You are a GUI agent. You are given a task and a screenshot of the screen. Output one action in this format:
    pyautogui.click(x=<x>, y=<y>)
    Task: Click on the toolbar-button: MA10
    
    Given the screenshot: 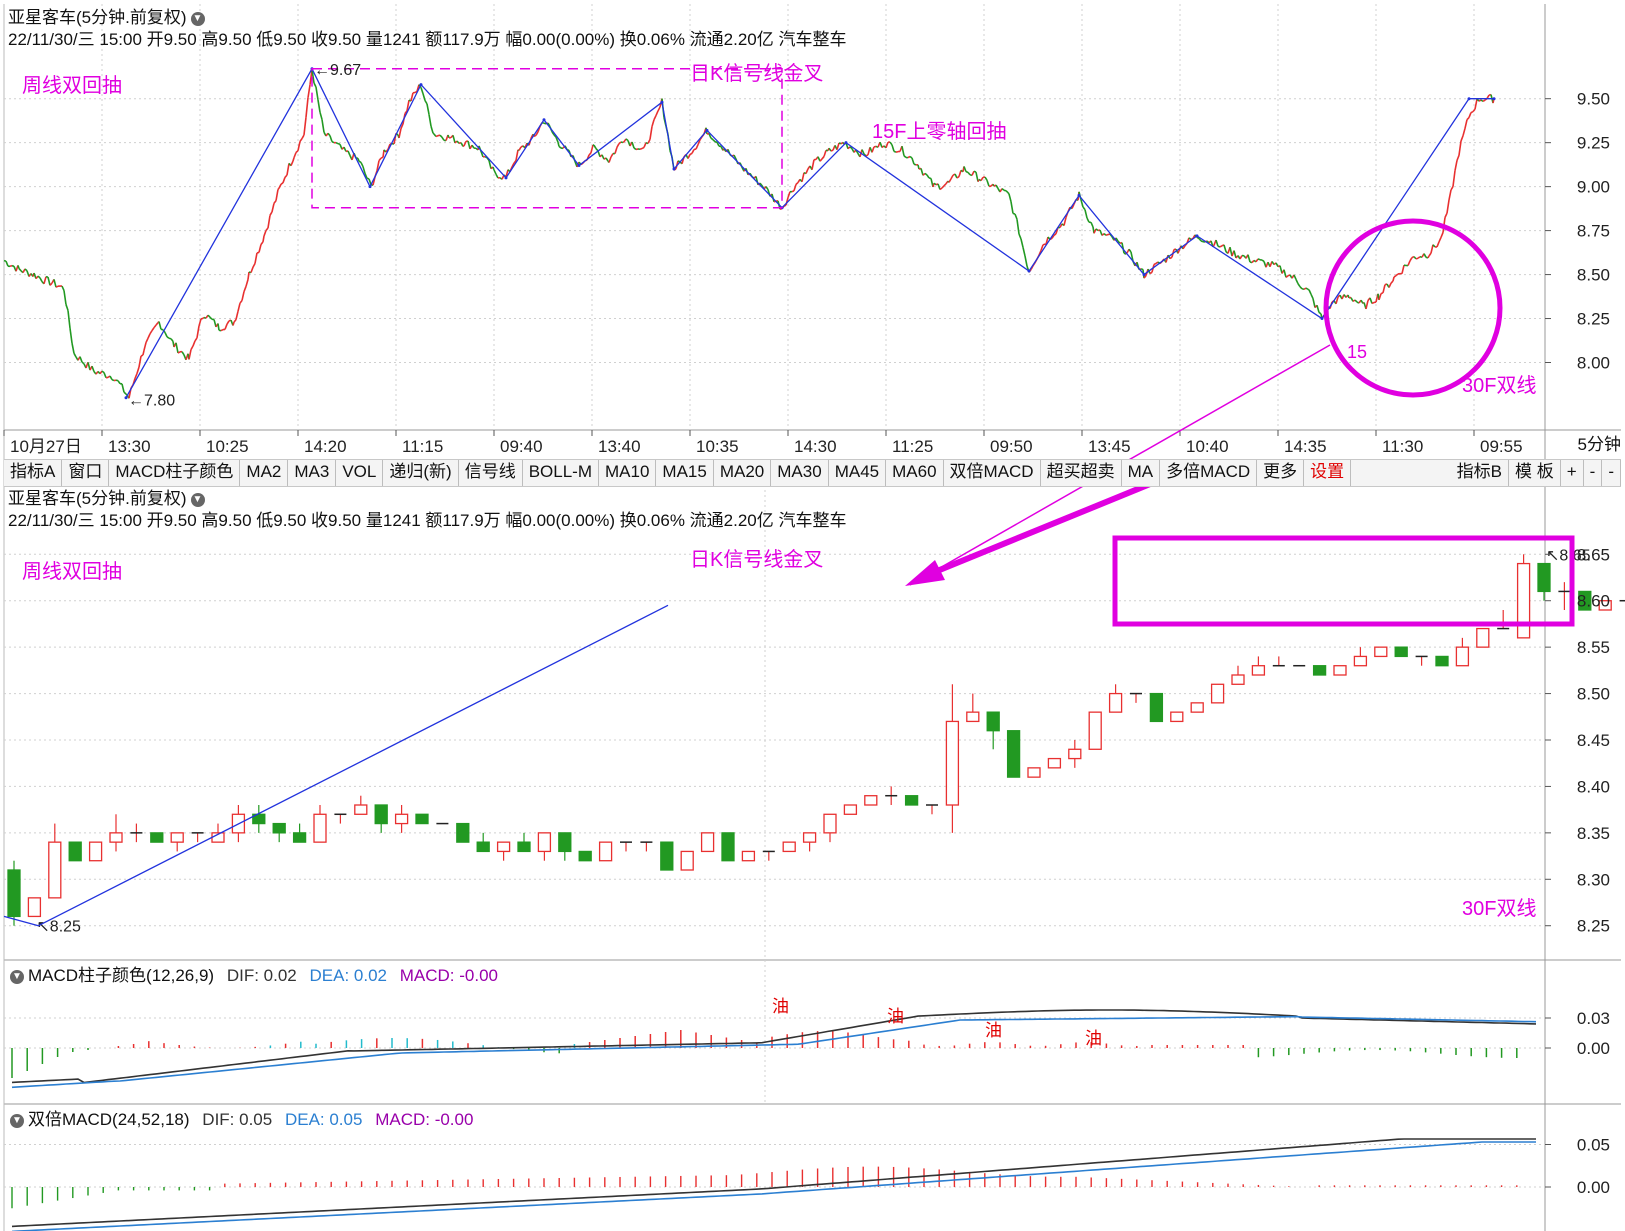 What is the action you would take?
    pyautogui.click(x=628, y=473)
    